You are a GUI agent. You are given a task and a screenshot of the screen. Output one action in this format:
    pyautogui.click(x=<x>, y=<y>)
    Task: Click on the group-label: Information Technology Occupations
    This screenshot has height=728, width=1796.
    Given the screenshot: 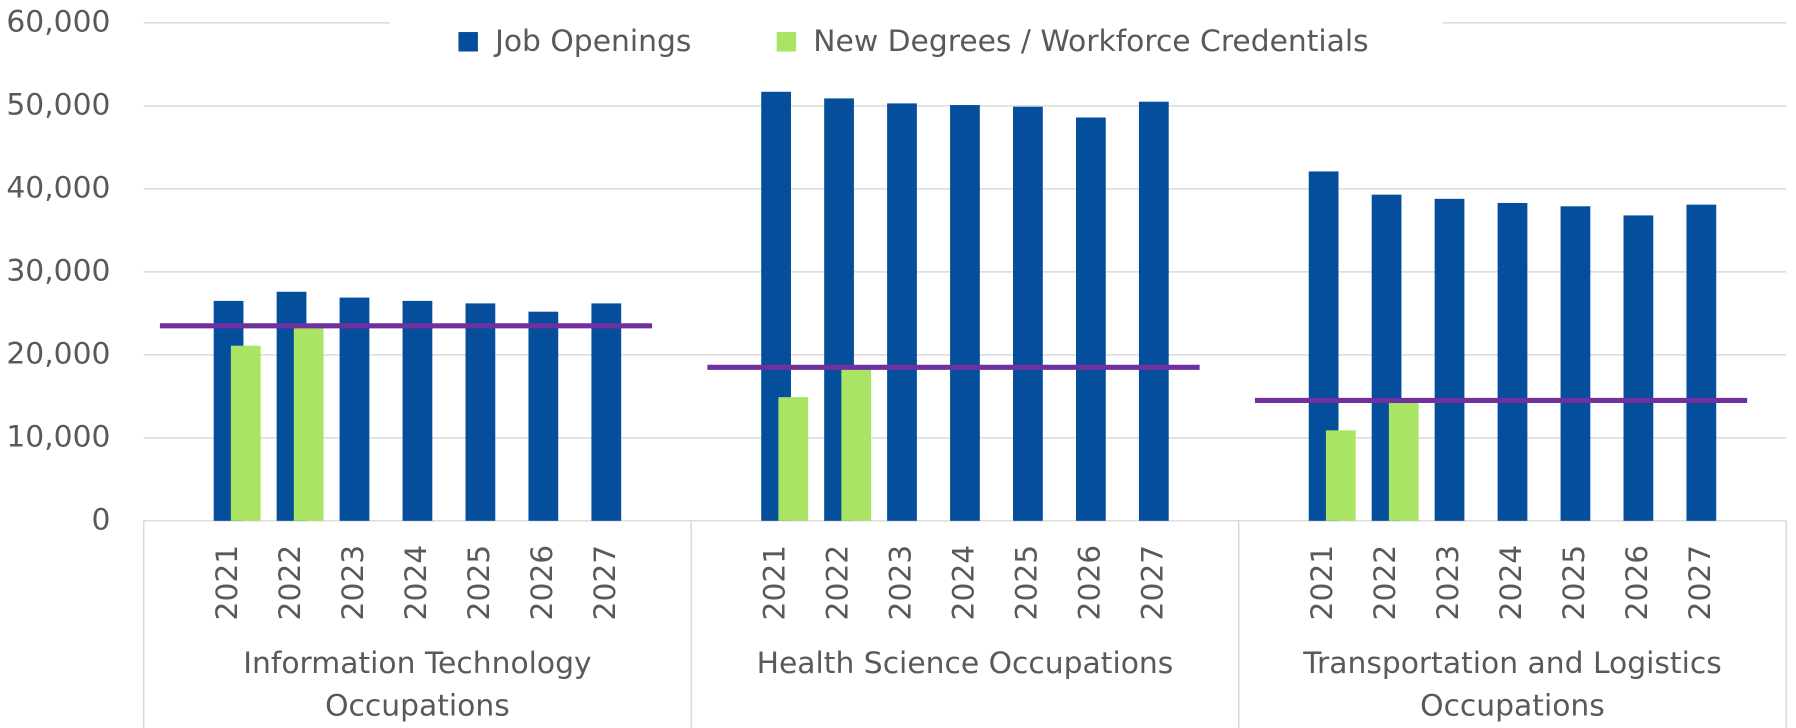 What is the action you would take?
    pyautogui.click(x=417, y=685)
    